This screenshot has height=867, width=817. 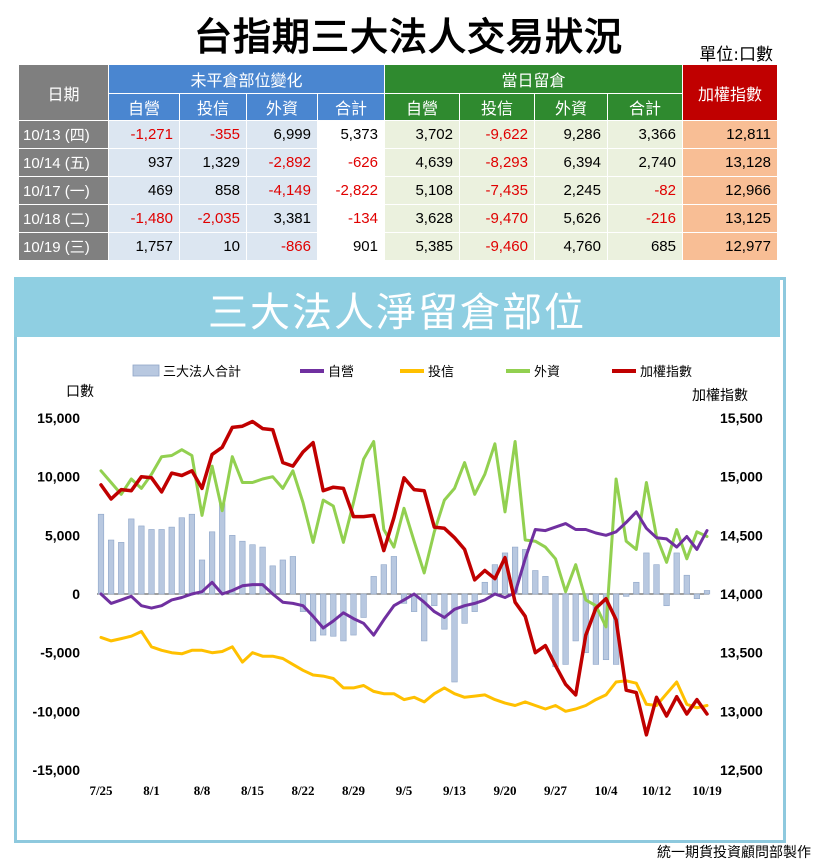 What do you see at coordinates (497, 134) in the screenshot?
I see `table-cell: -9,622` at bounding box center [497, 134].